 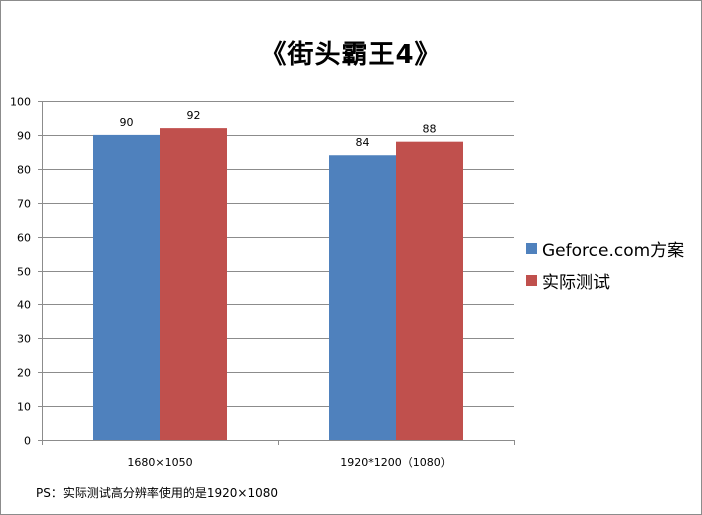 I want to click on y-tick-label-50: 50, so click(x=24, y=272).